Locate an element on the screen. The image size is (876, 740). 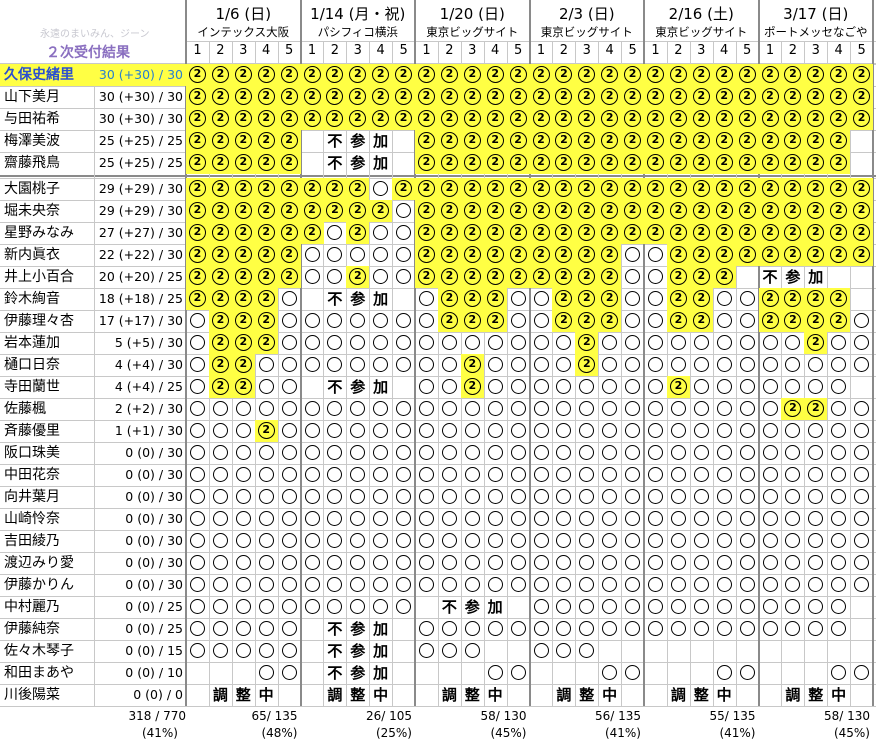
adjust-label: 整 is located at coordinates (816, 695).